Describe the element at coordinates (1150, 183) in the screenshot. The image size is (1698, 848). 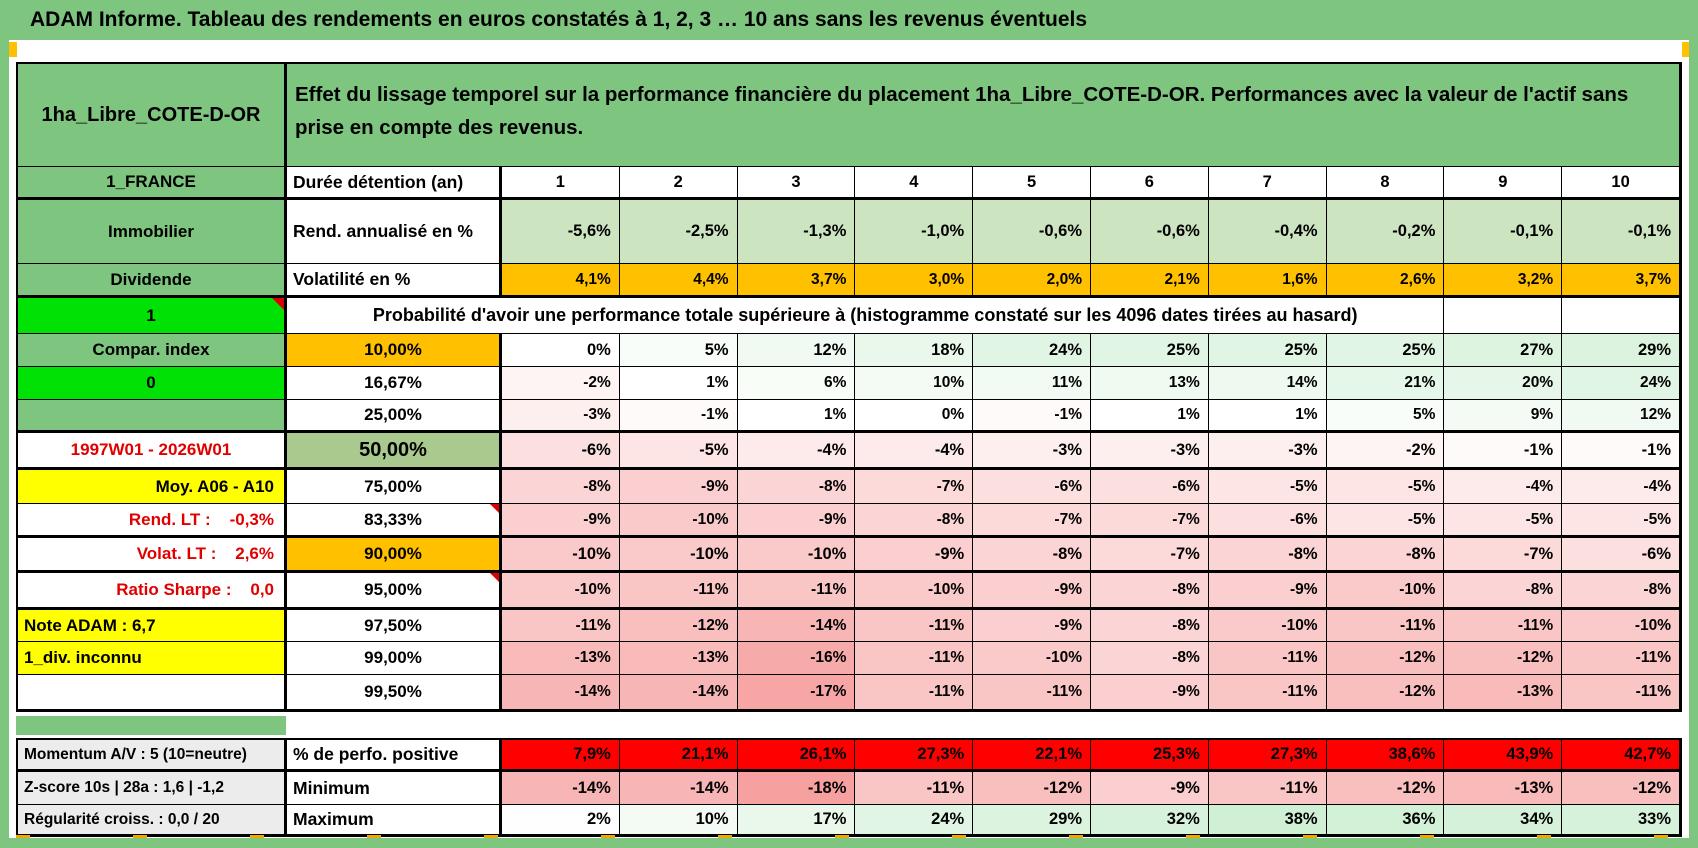
I see `year-header-cell: 6` at that location.